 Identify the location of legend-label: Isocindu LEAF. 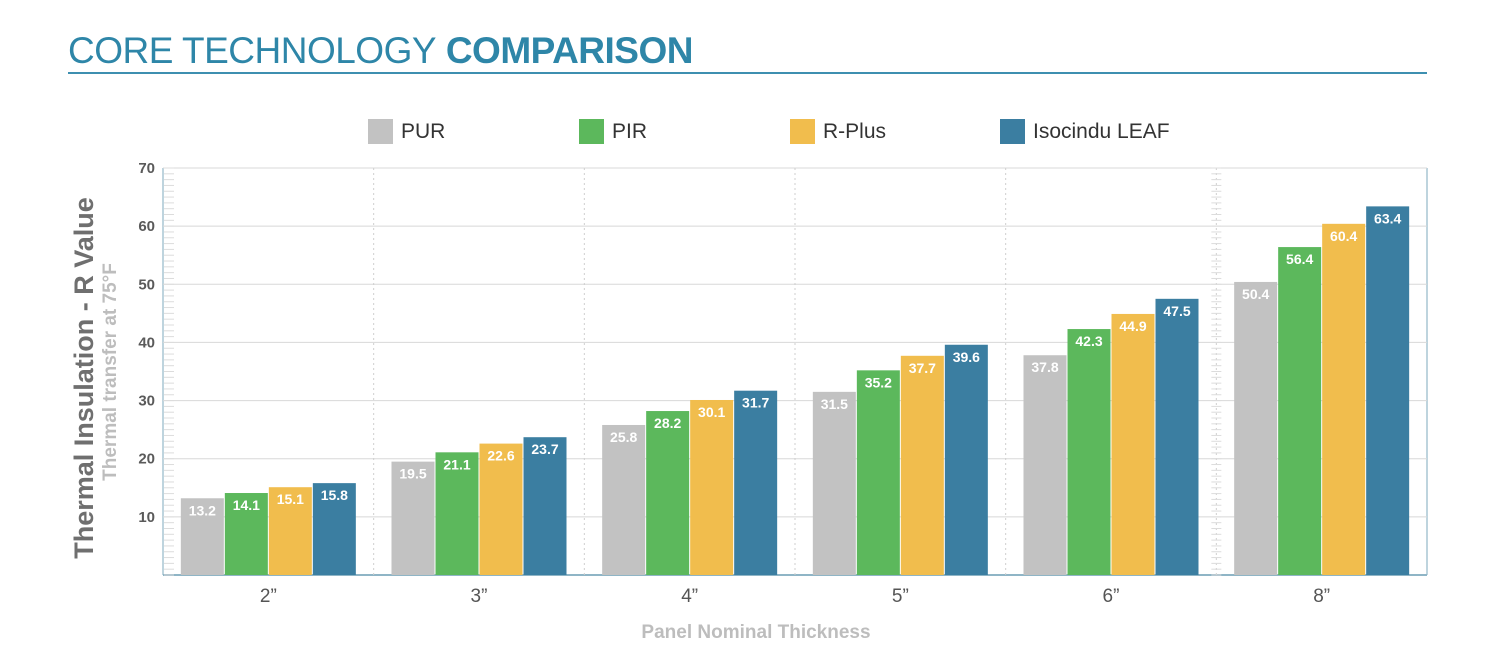
(1101, 131).